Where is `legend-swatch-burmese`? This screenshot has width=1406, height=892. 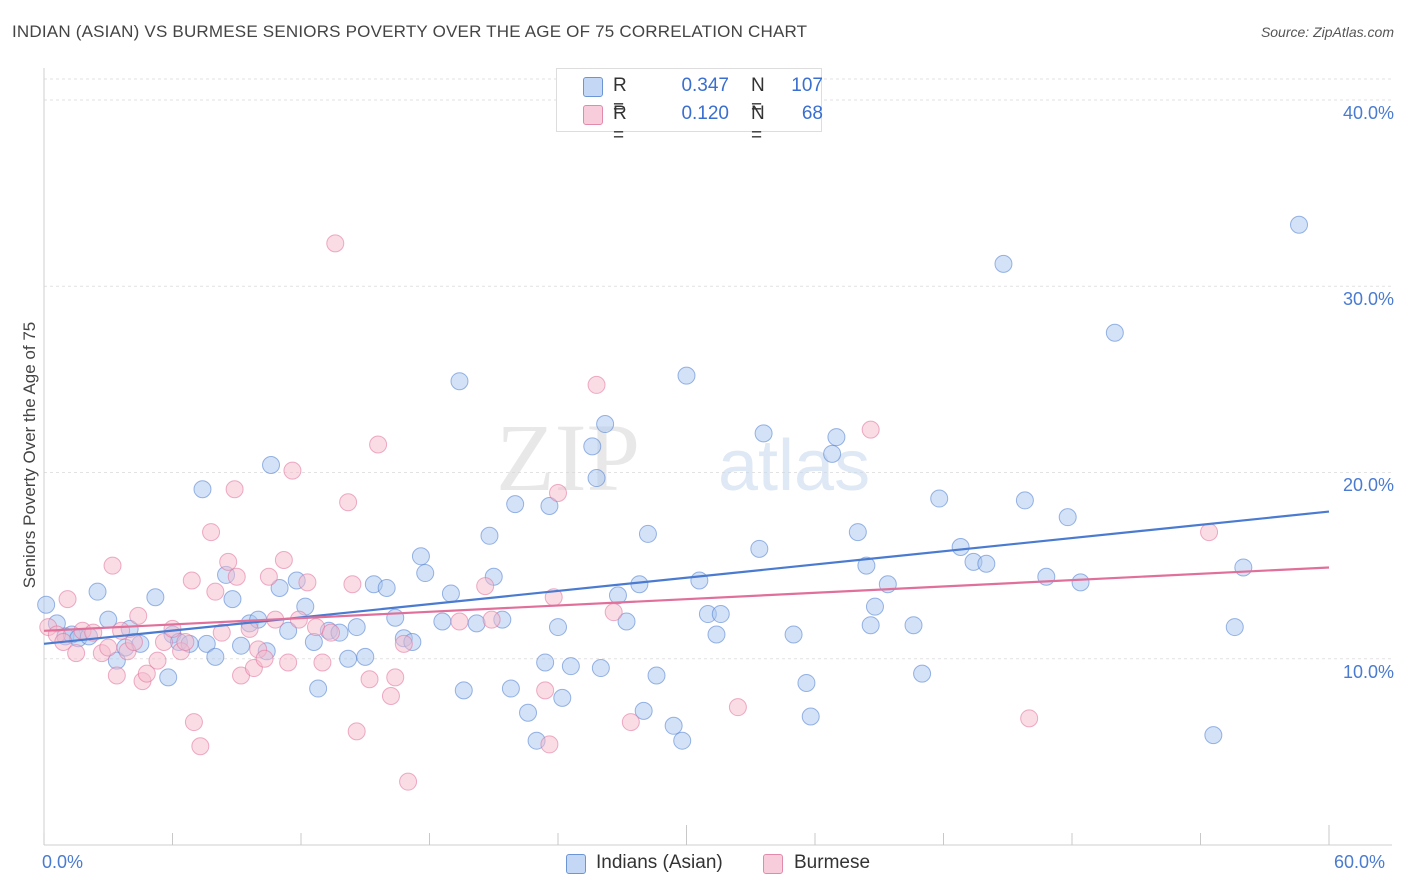 legend-swatch-burmese is located at coordinates (593, 115).